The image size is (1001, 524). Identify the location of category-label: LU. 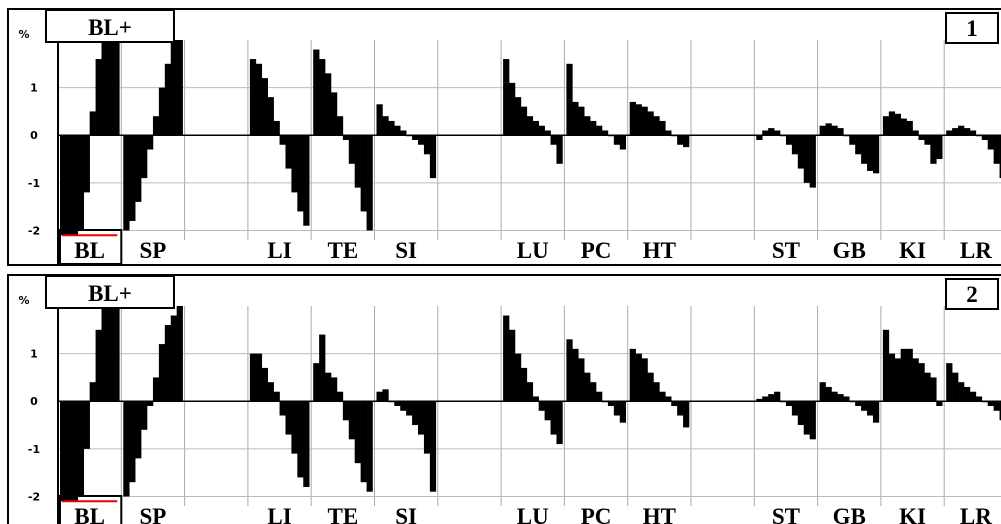
(533, 514).